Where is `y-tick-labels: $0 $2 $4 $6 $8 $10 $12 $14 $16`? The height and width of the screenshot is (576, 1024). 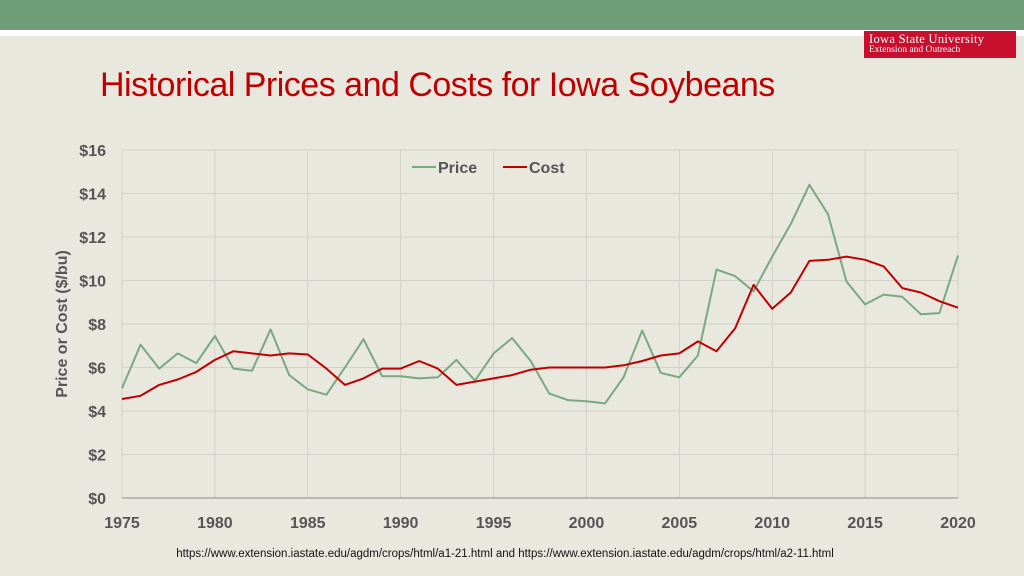
y-tick-labels: $0 $2 $4 $6 $8 $10 $12 $14 $16 is located at coordinates (92, 325).